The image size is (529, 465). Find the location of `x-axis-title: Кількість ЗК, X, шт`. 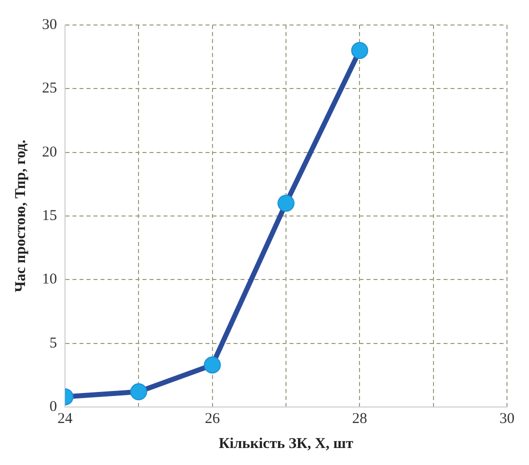

x-axis-title: Кількість ЗК, X, шт is located at coordinates (286, 444).